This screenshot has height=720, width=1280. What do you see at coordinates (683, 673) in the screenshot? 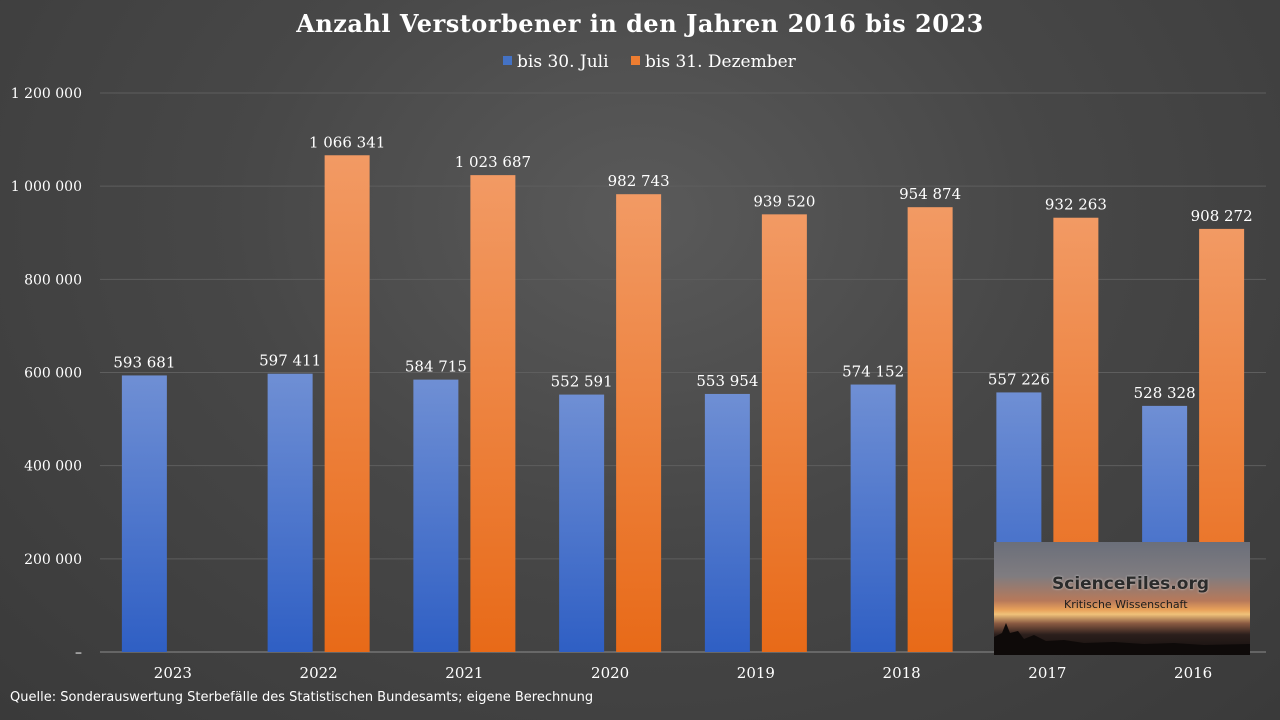
I see `x-axis: 2023 2022 2021 2020 2019 2018 2017 2016` at bounding box center [683, 673].